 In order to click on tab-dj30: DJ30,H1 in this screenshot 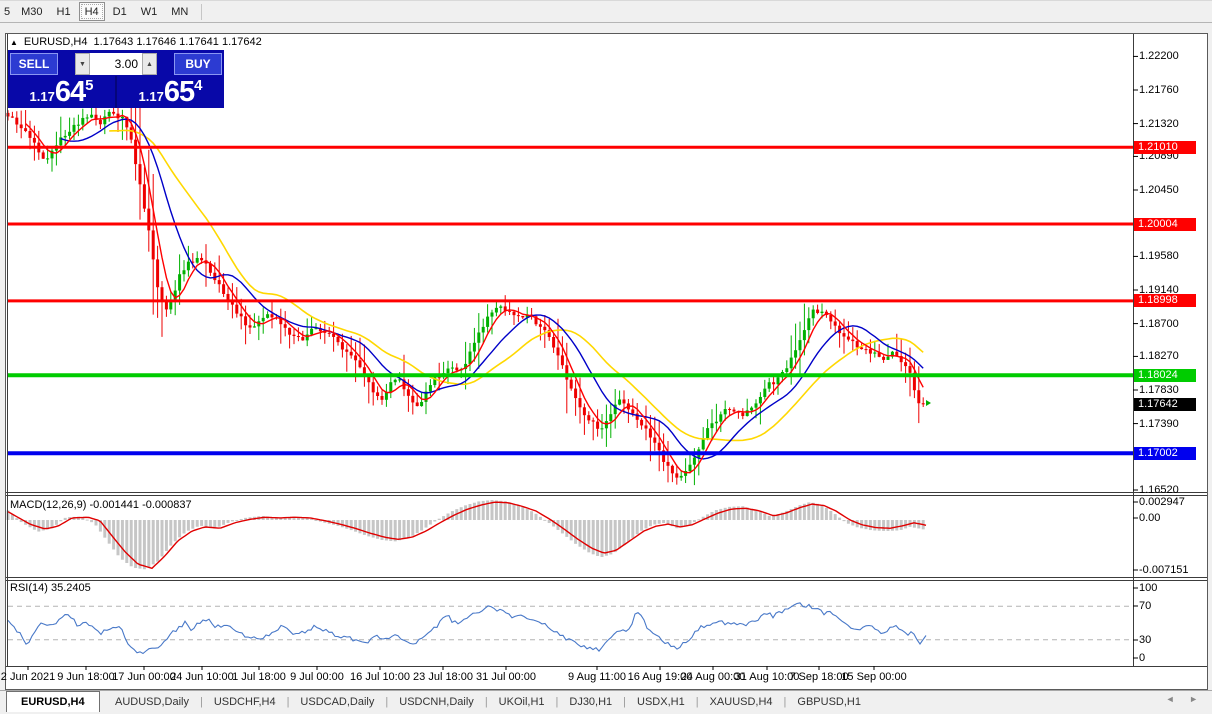, I will do `click(591, 702)`.